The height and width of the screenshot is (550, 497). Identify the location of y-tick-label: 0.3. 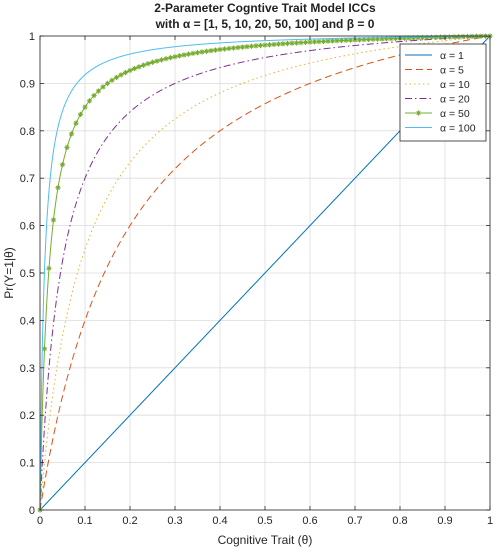
(27, 369).